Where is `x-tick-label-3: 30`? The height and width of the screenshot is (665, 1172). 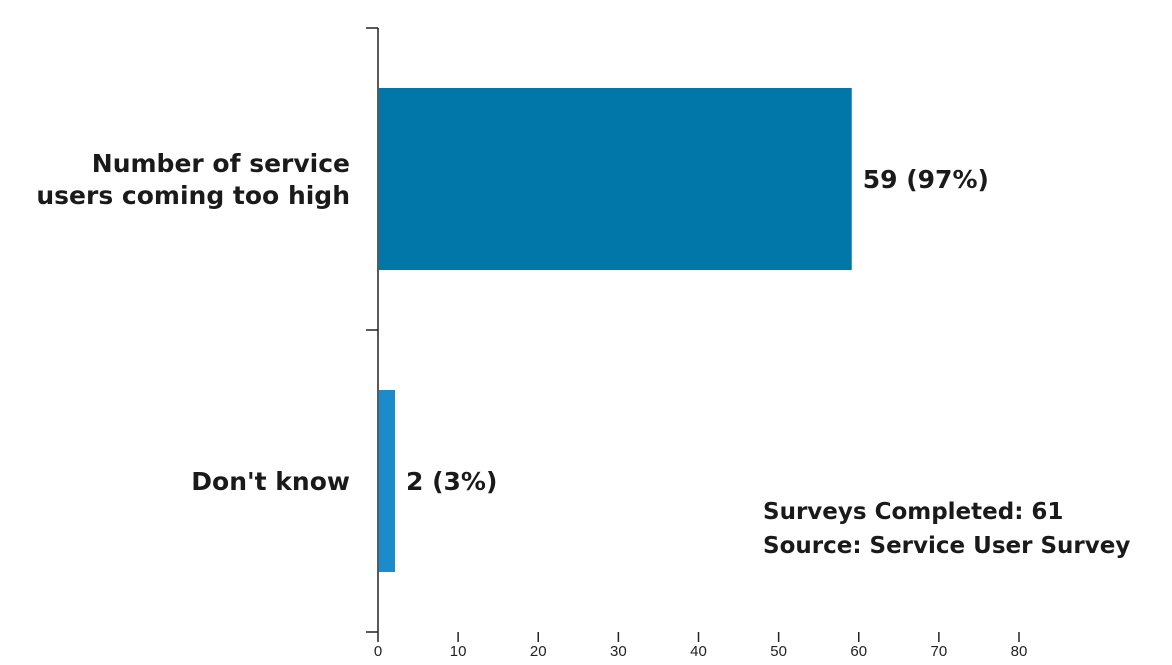
x-tick-label-3: 30 is located at coordinates (618, 651).